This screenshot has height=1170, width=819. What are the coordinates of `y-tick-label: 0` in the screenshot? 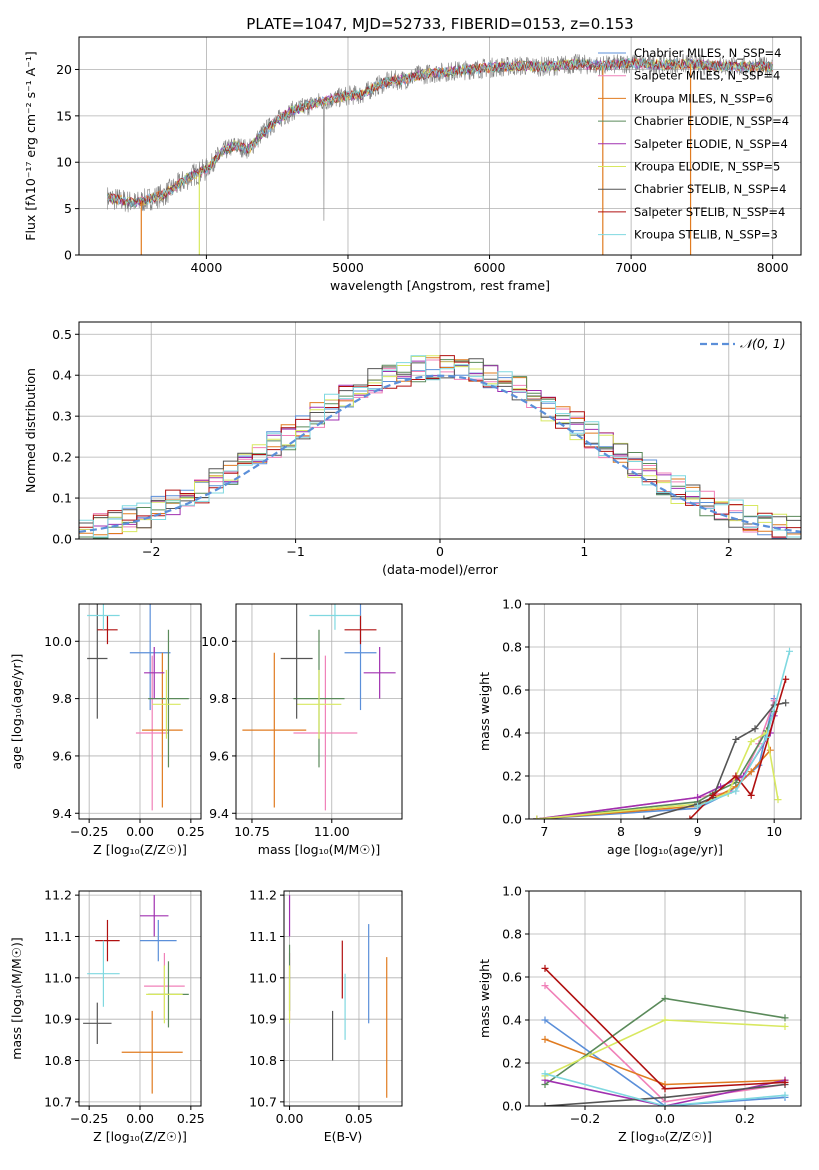 It's located at (68, 255).